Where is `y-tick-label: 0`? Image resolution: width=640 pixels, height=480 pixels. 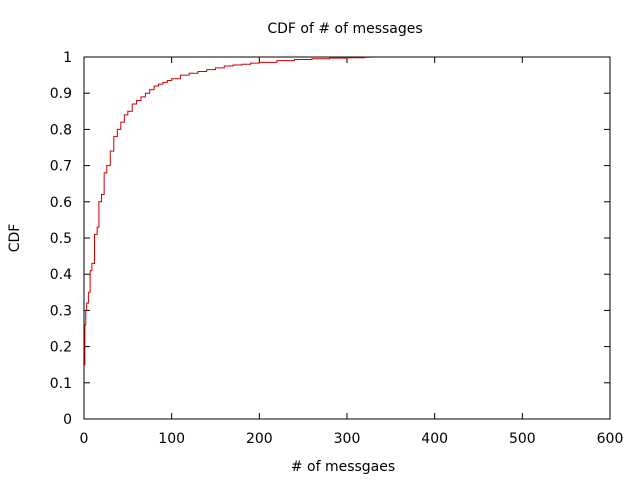 y-tick-label: 0 is located at coordinates (67, 420).